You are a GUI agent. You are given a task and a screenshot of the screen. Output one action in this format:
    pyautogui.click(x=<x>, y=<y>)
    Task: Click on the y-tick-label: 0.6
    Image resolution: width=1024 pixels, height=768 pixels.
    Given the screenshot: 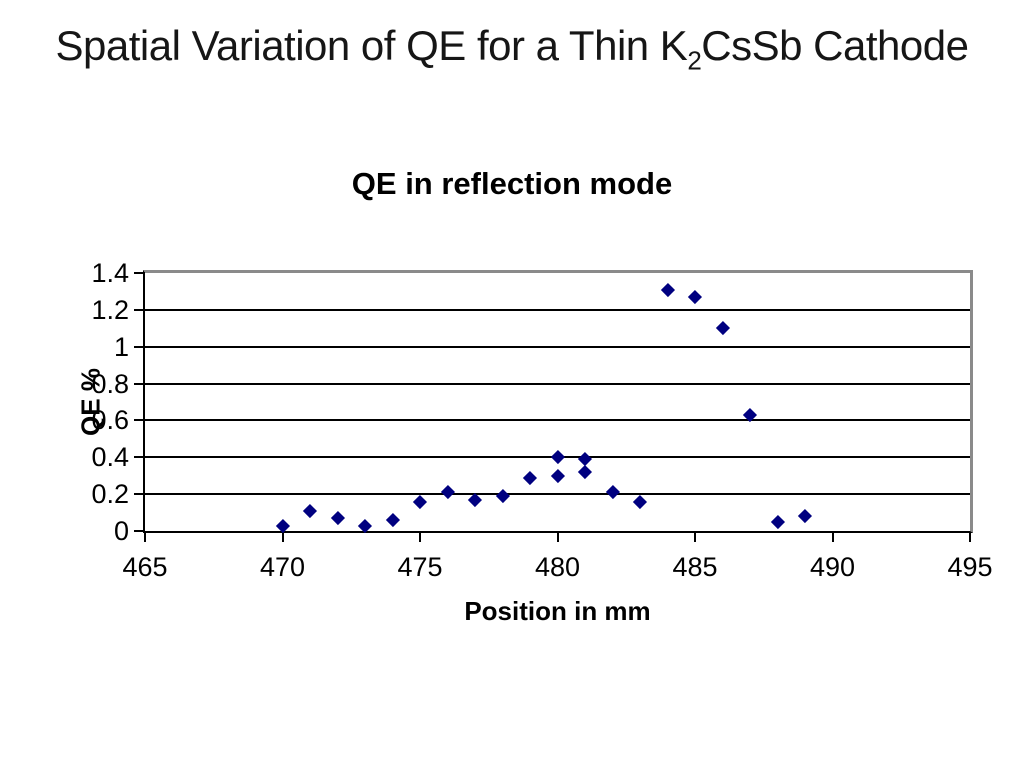 What is the action you would take?
    pyautogui.click(x=110, y=420)
    